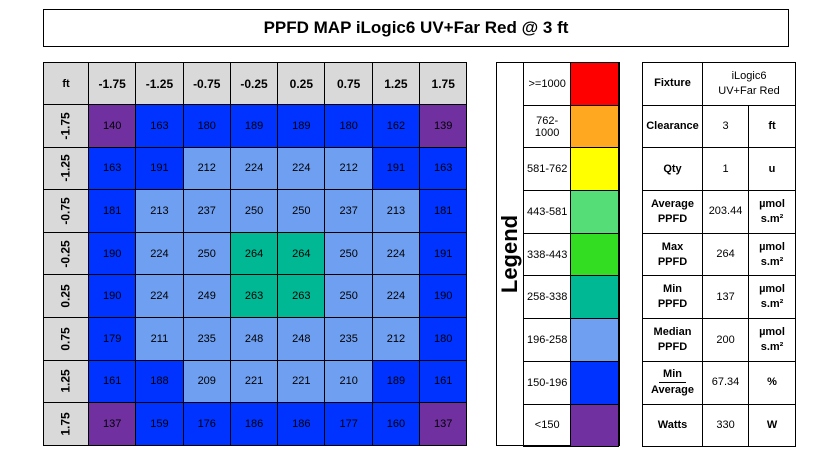 The width and height of the screenshot is (833, 457). I want to click on heatmap-cell: 176, so click(206, 424).